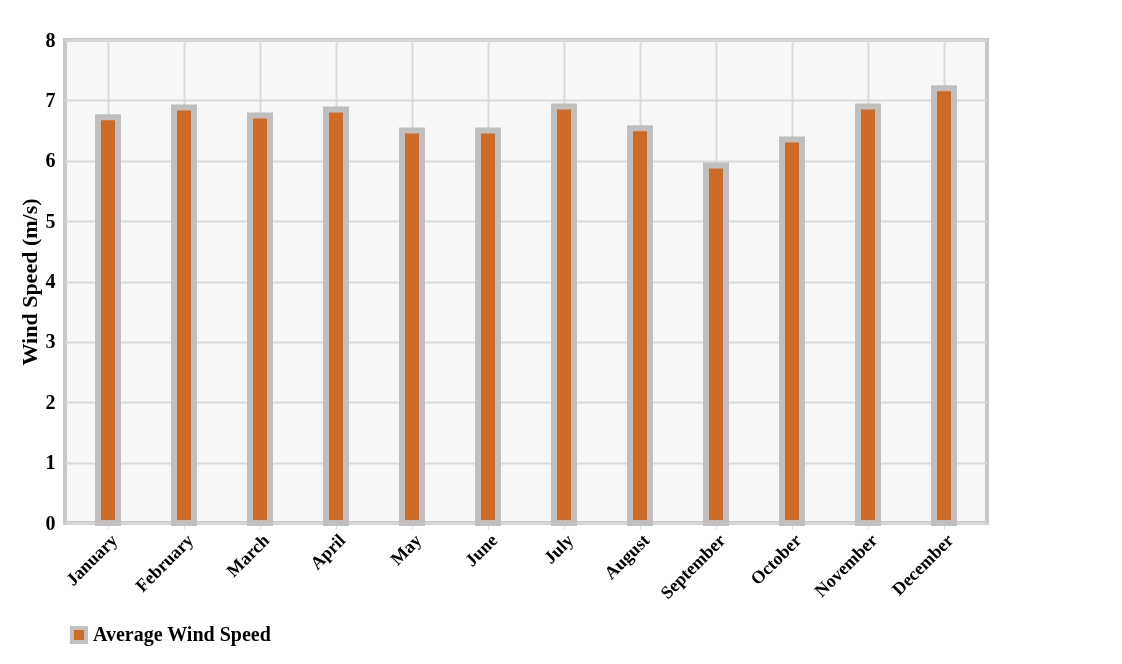  Describe the element at coordinates (50, 341) in the screenshot. I see `y-tick-label: 3` at that location.